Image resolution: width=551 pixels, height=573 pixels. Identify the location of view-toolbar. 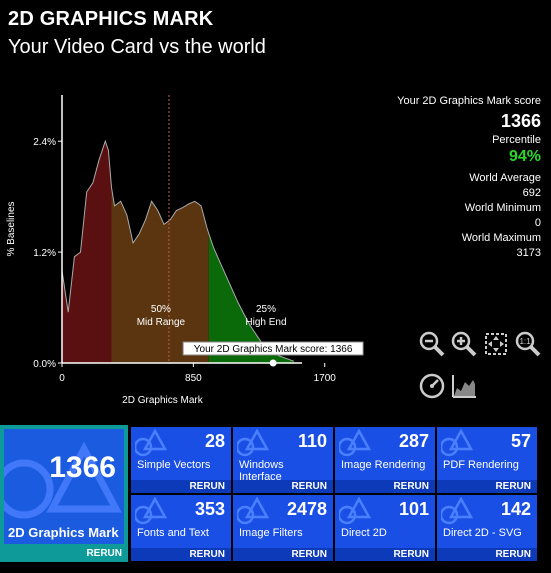
(448, 386).